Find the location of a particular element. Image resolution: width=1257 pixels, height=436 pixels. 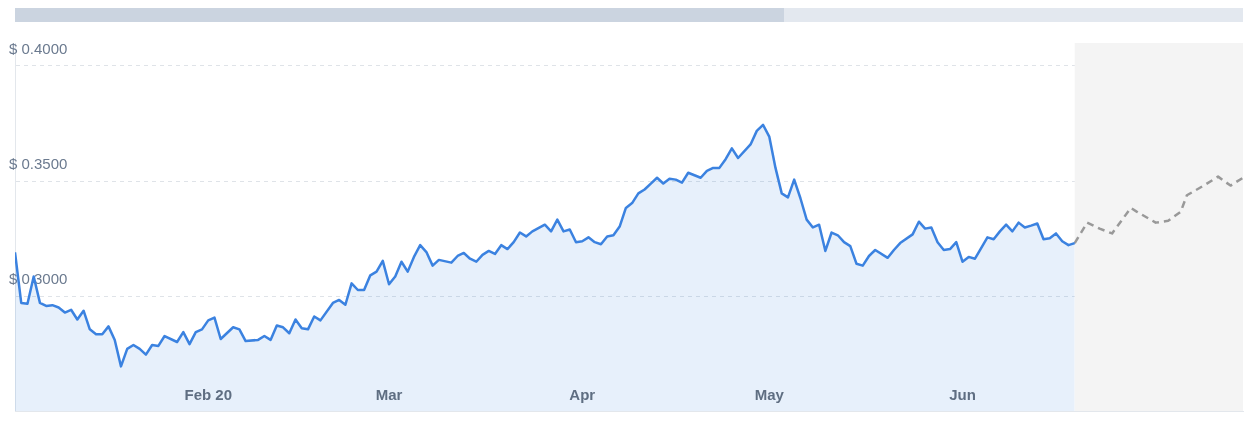

y-tick-label: $ 0.3500 is located at coordinates (38, 164).